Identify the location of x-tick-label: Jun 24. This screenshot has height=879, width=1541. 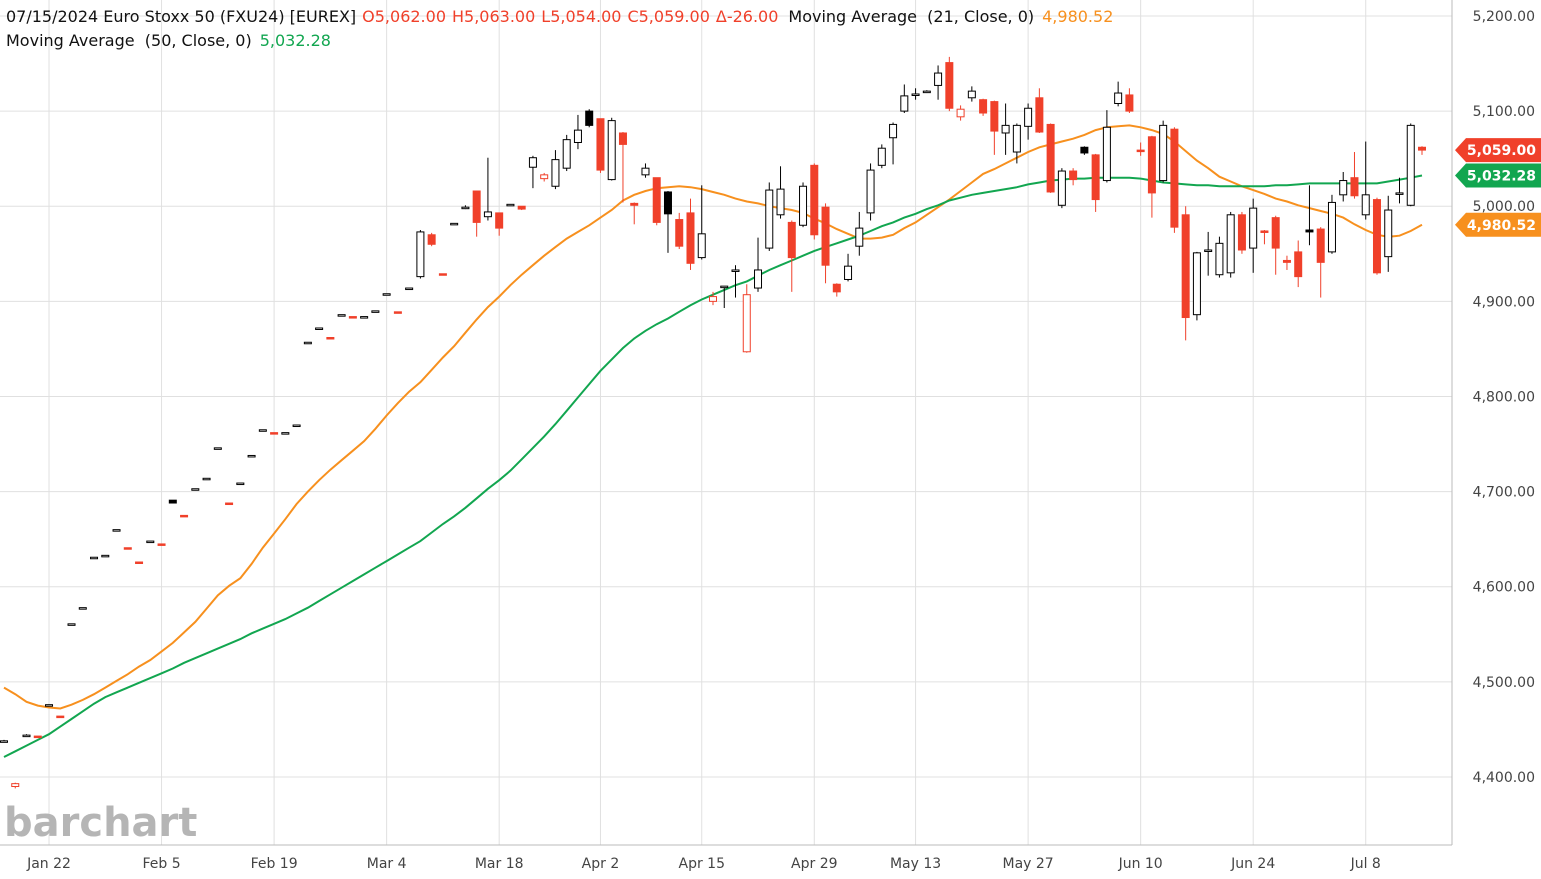
(1252, 864).